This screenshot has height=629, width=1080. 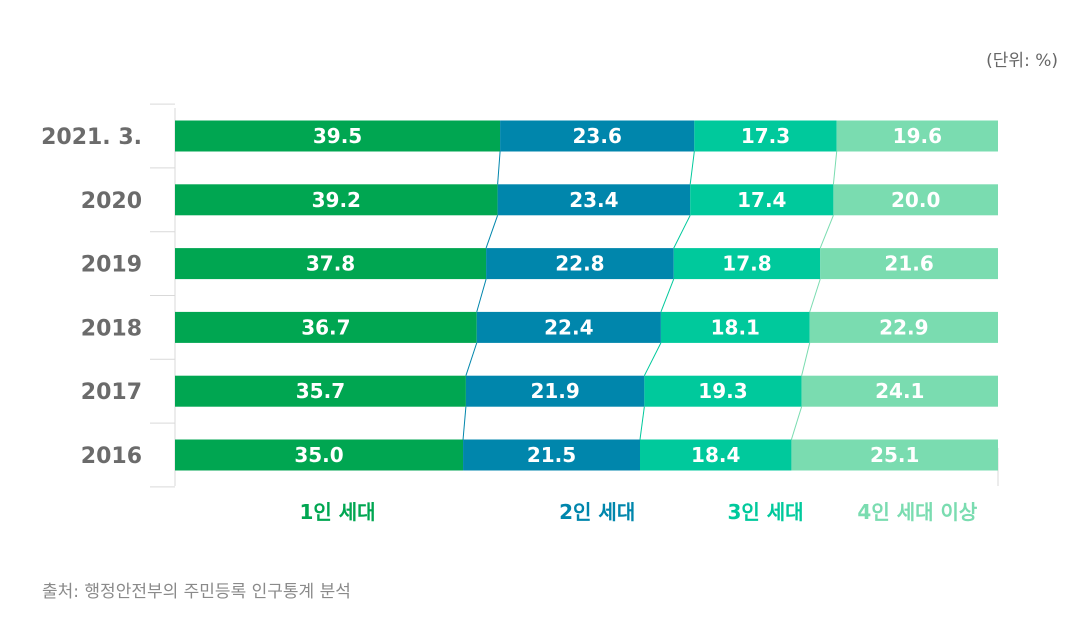 I want to click on value-label: 35.0, so click(x=318, y=455).